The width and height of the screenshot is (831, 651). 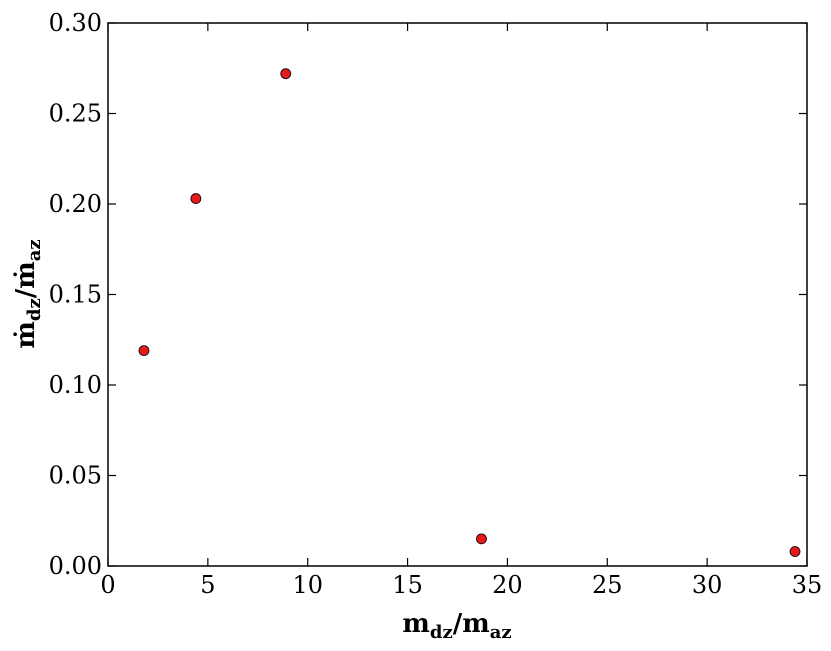 What do you see at coordinates (207, 585) in the screenshot?
I see `x-tick-label: 5` at bounding box center [207, 585].